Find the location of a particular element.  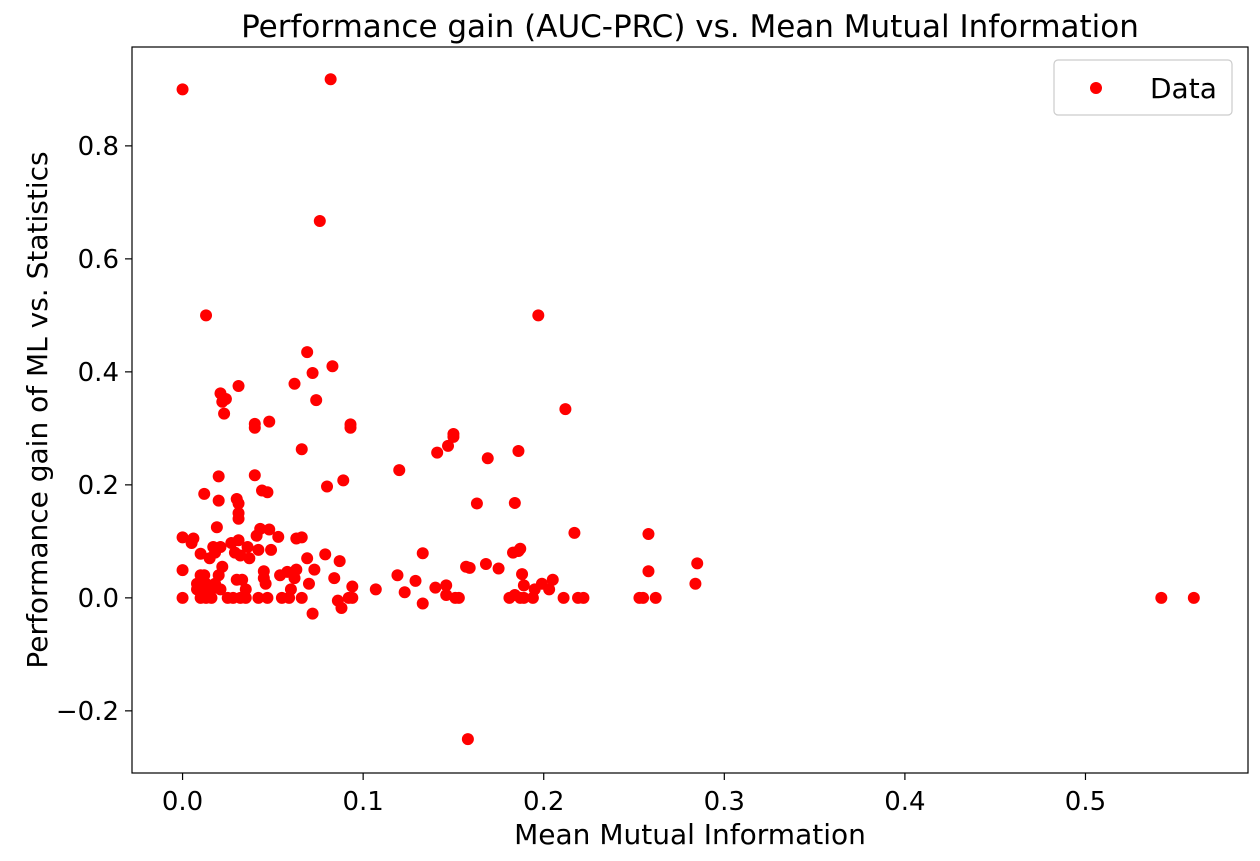

x-tick-label: 0.3 is located at coordinates (724, 802).